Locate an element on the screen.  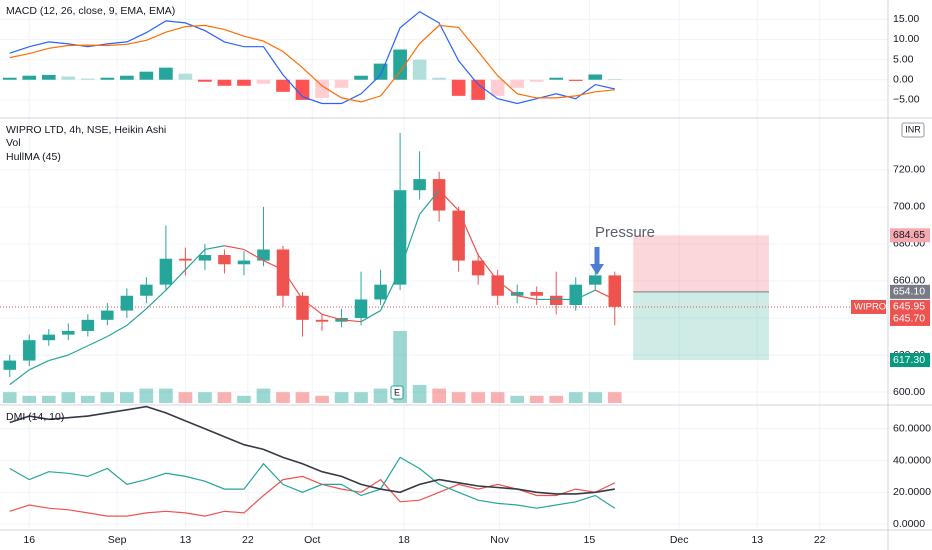
y-tick-label: 720.00 is located at coordinates (909, 170).